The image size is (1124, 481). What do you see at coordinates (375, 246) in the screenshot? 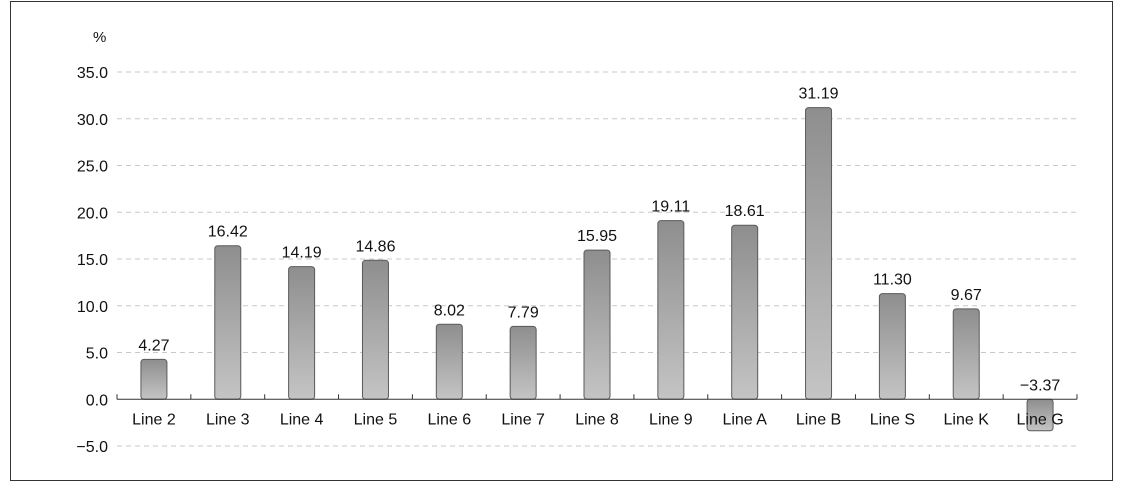
I see `data-label: 14.86` at bounding box center [375, 246].